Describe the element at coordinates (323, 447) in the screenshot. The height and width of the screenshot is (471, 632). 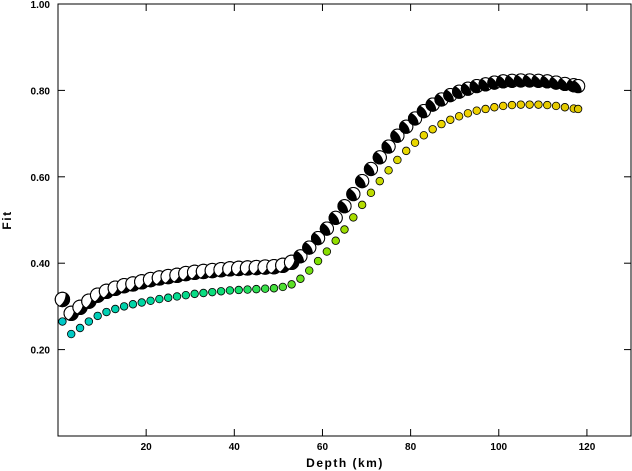
I see `x-tick-label: 60` at that location.